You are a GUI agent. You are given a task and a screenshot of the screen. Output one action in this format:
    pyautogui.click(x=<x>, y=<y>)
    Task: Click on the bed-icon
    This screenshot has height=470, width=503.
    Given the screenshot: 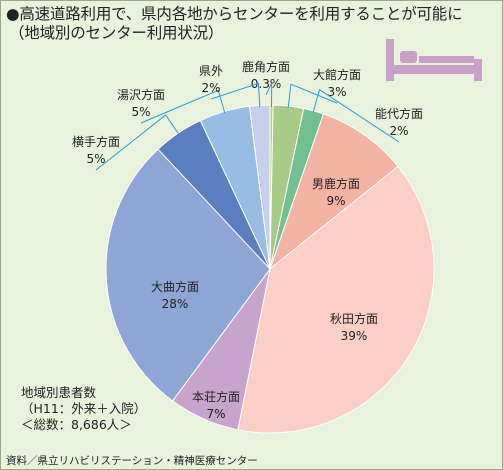 What is the action you would take?
    pyautogui.click(x=434, y=60)
    